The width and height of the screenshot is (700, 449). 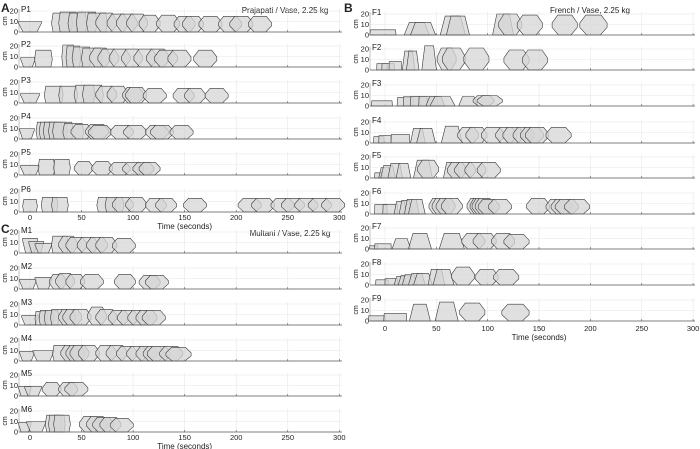 What do you see at coordinates (30, 217) in the screenshot?
I see `x-tick-label: 0` at bounding box center [30, 217].